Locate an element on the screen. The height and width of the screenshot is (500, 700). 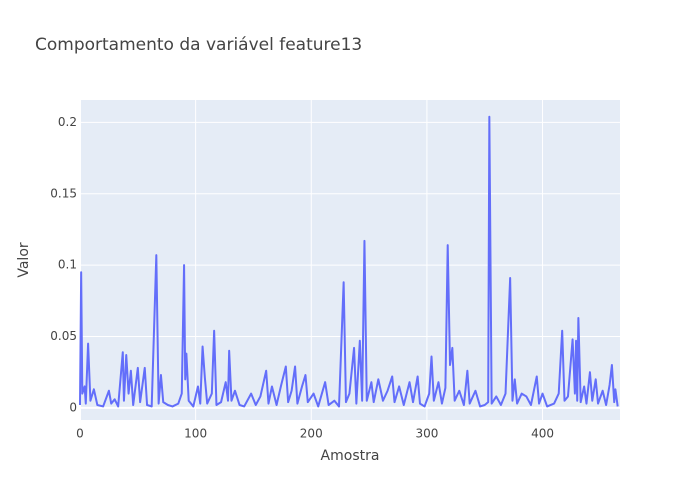
x-tick-label: 300 is located at coordinates (426, 434).